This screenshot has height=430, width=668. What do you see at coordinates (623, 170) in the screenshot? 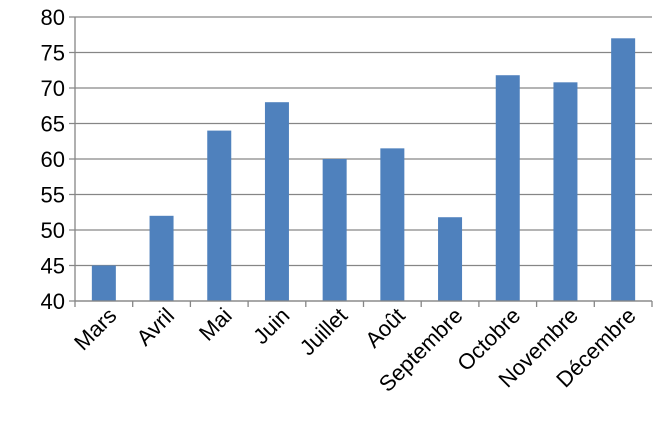
I see `bar-décembre` at bounding box center [623, 170].